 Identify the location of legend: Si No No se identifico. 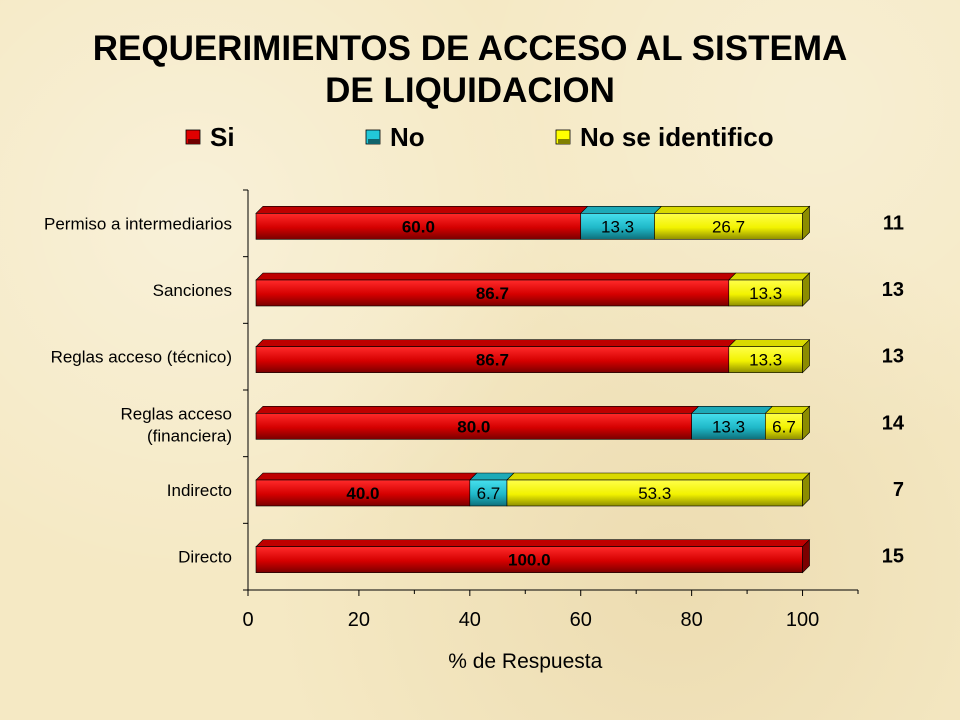
(479, 137).